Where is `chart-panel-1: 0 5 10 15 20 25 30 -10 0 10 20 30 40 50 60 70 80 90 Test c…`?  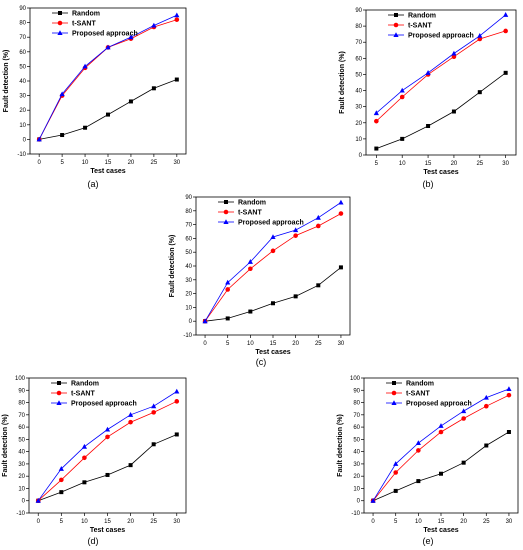
chart-panel-1: 0 5 10 15 20 25 30 -10 0 10 20 30 40 50 60 70 80 90 Test c… is located at coordinates (95, 97).